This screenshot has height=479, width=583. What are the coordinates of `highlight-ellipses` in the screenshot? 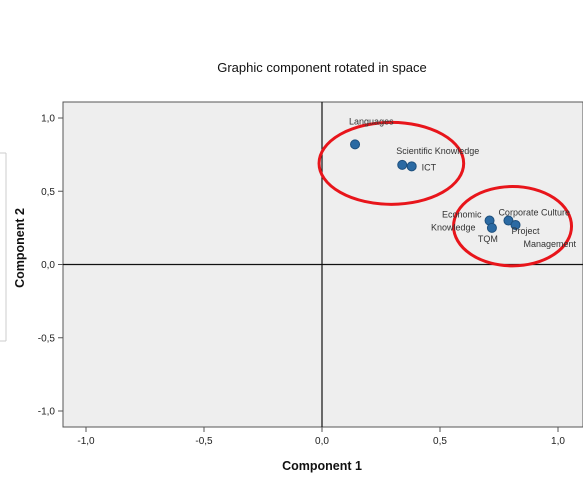 It's located at (445, 194).